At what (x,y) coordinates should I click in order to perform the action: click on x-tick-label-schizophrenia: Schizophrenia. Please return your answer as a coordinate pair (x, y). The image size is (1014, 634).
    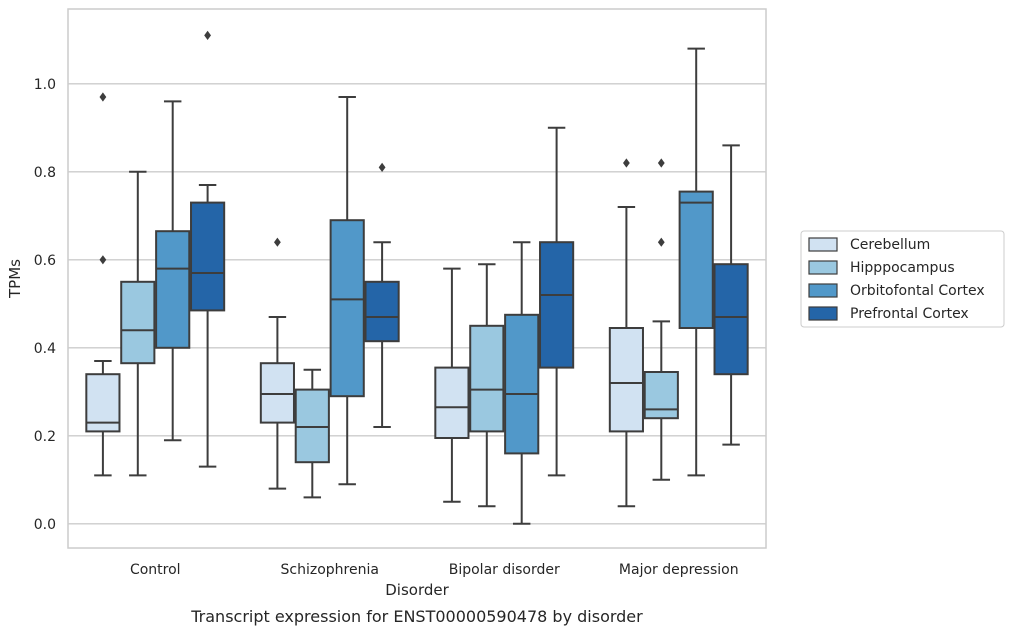
    Looking at the image, I should click on (330, 570).